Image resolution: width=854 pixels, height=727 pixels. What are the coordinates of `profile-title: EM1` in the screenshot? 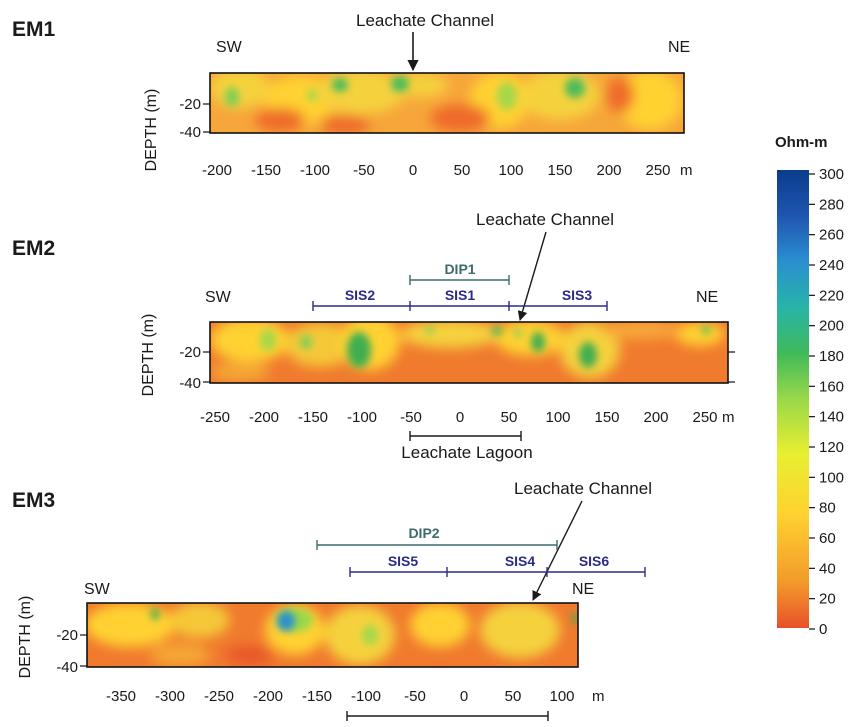 It's located at (34, 29).